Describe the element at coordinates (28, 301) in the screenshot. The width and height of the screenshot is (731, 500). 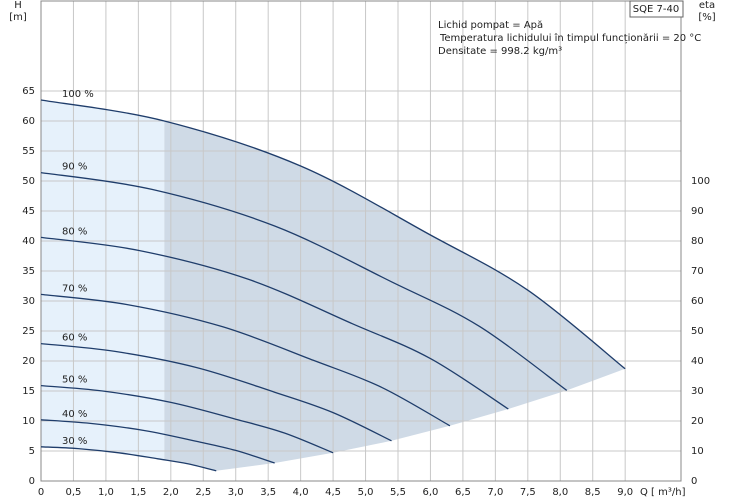
I see `y-tick-label: 30` at that location.